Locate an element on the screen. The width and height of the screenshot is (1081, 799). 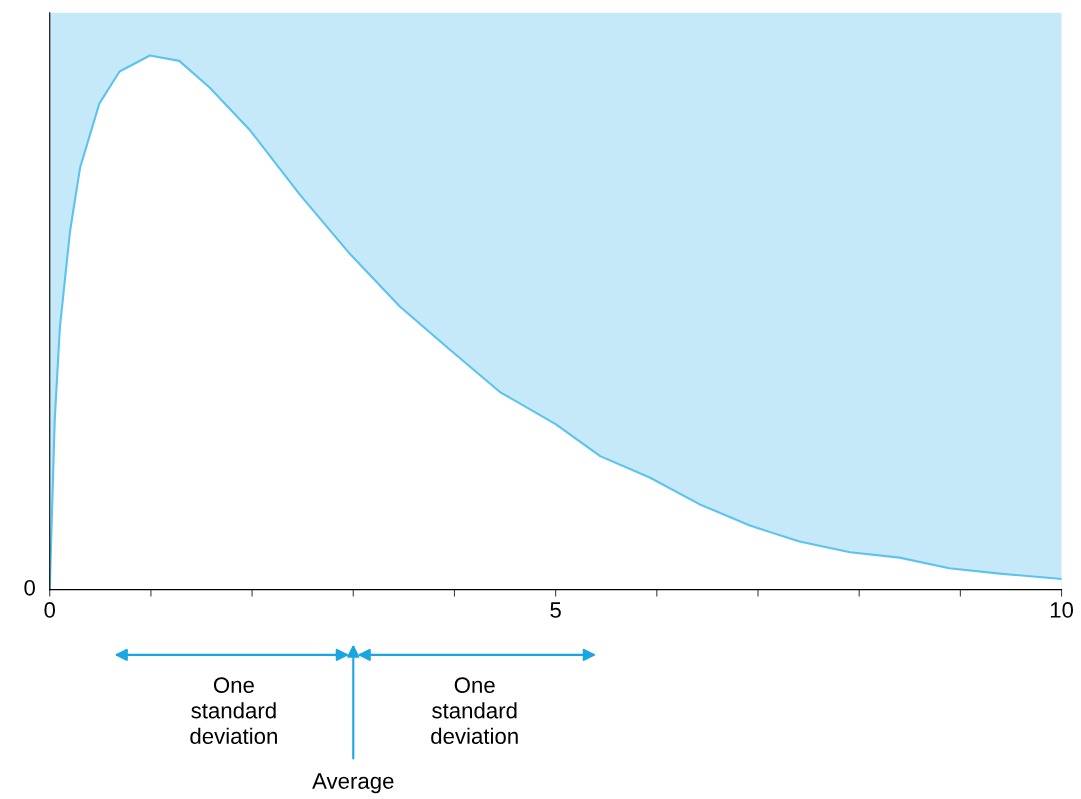
x-tick-label: 5 is located at coordinates (555, 610).